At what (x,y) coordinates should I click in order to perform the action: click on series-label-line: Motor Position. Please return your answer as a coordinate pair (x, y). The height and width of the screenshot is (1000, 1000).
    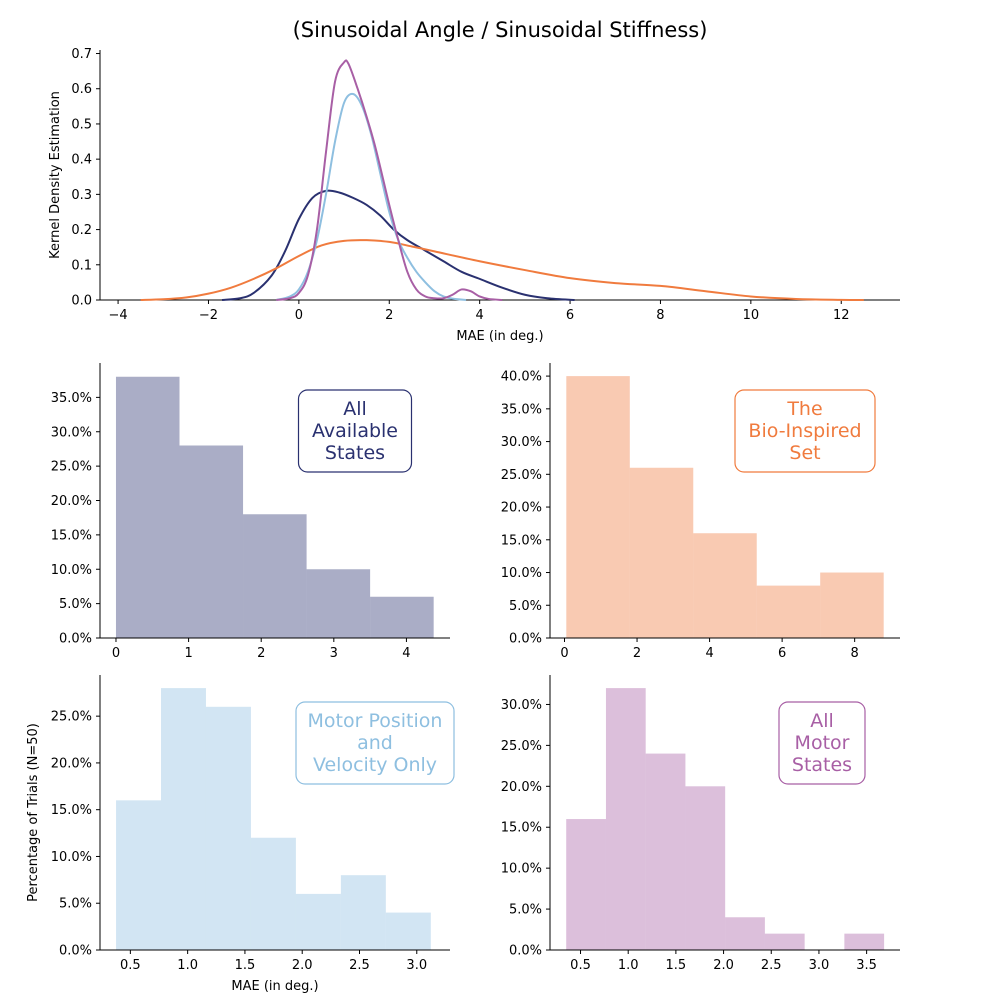
    Looking at the image, I should click on (375, 721).